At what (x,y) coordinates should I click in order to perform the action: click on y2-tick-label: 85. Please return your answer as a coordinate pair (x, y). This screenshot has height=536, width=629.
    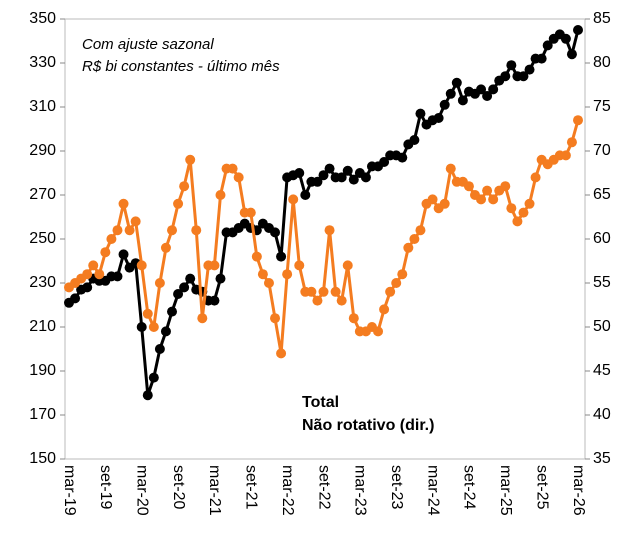
    Looking at the image, I should click on (602, 18).